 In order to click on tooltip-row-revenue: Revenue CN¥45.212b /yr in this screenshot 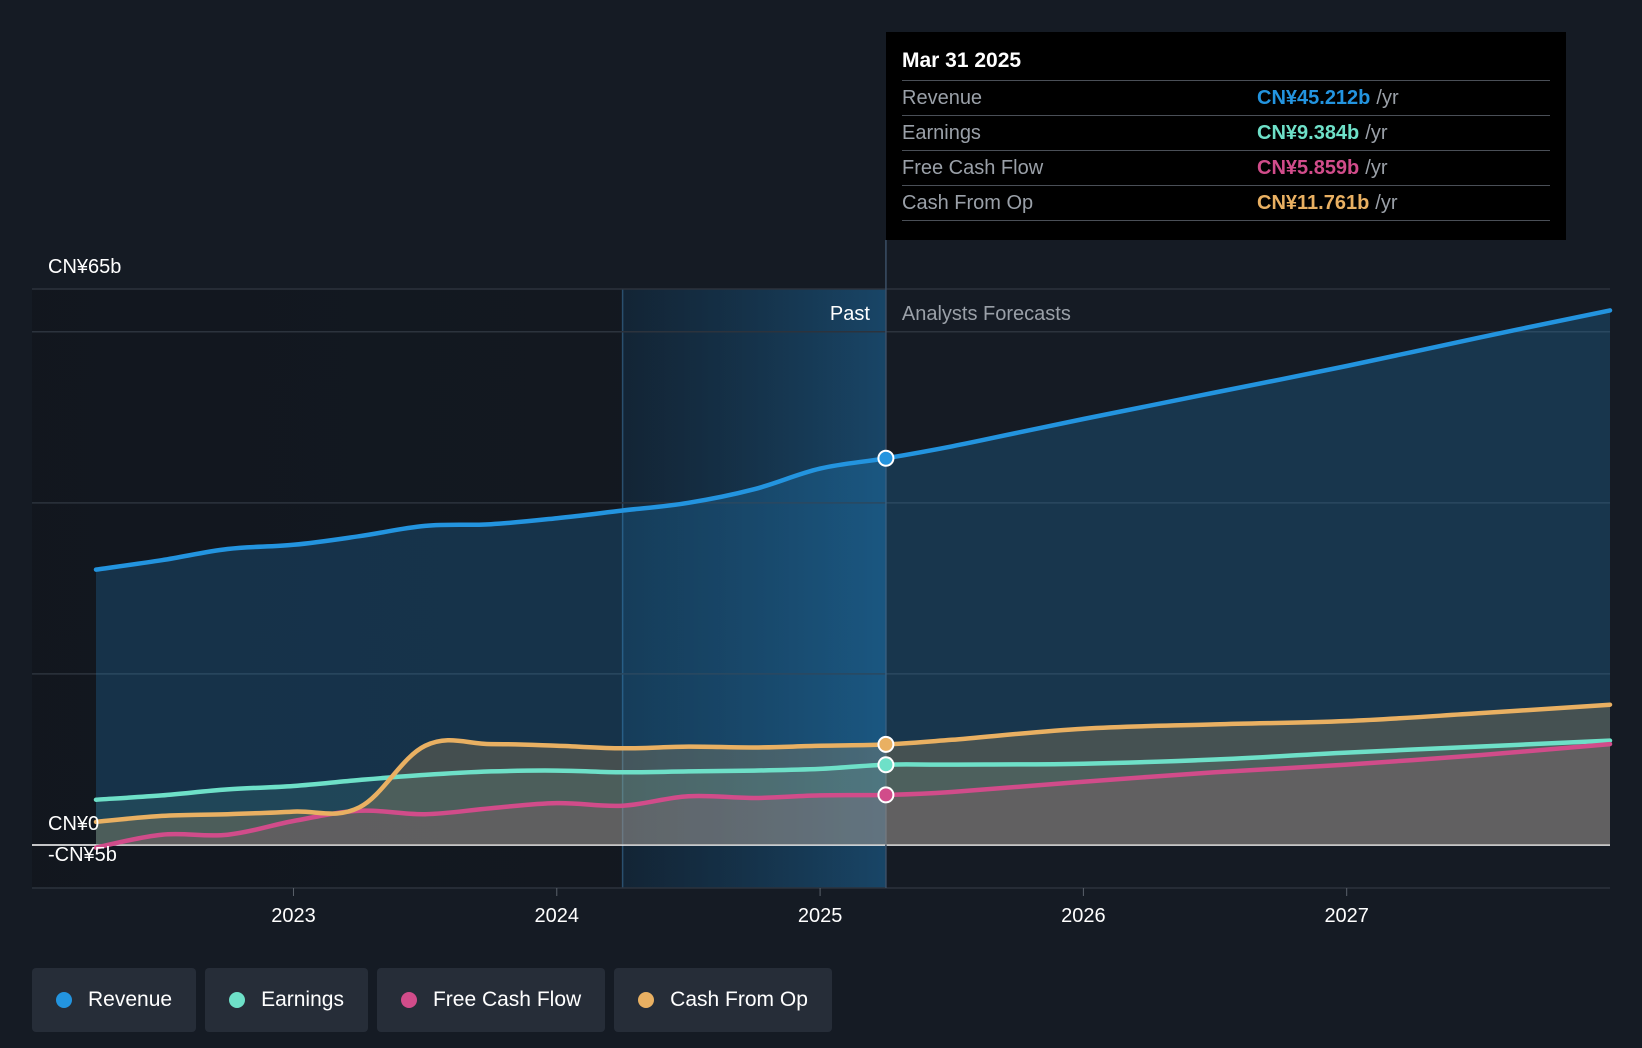, I will do `click(1226, 97)`.